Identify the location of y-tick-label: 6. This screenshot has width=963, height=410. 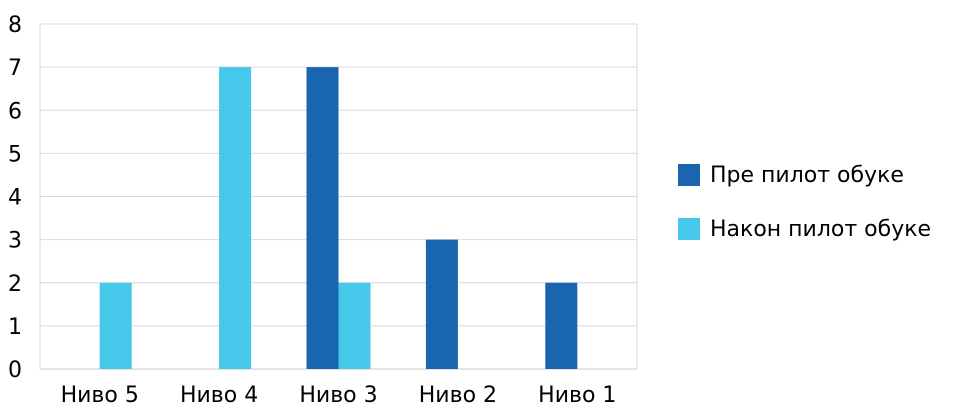
(15, 111).